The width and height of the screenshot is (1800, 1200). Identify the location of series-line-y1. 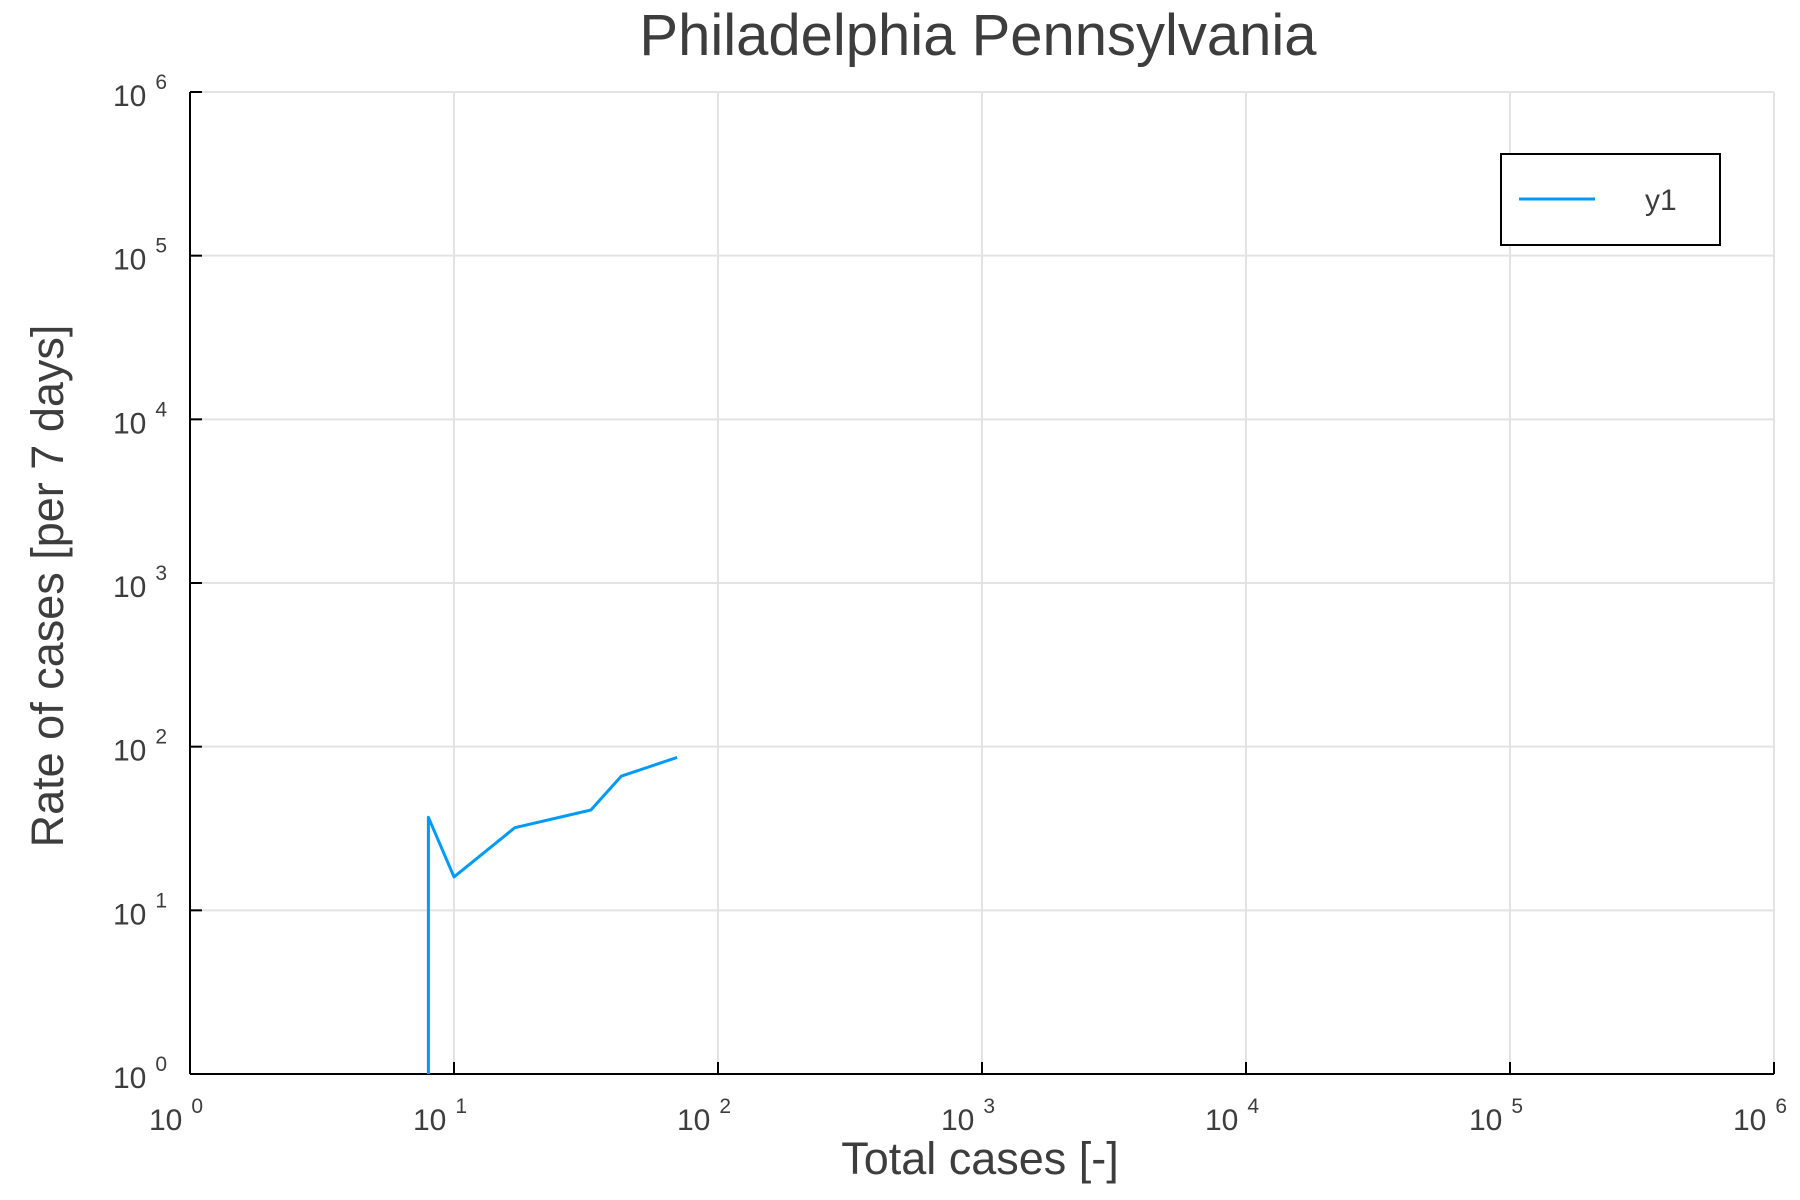
(552, 914).